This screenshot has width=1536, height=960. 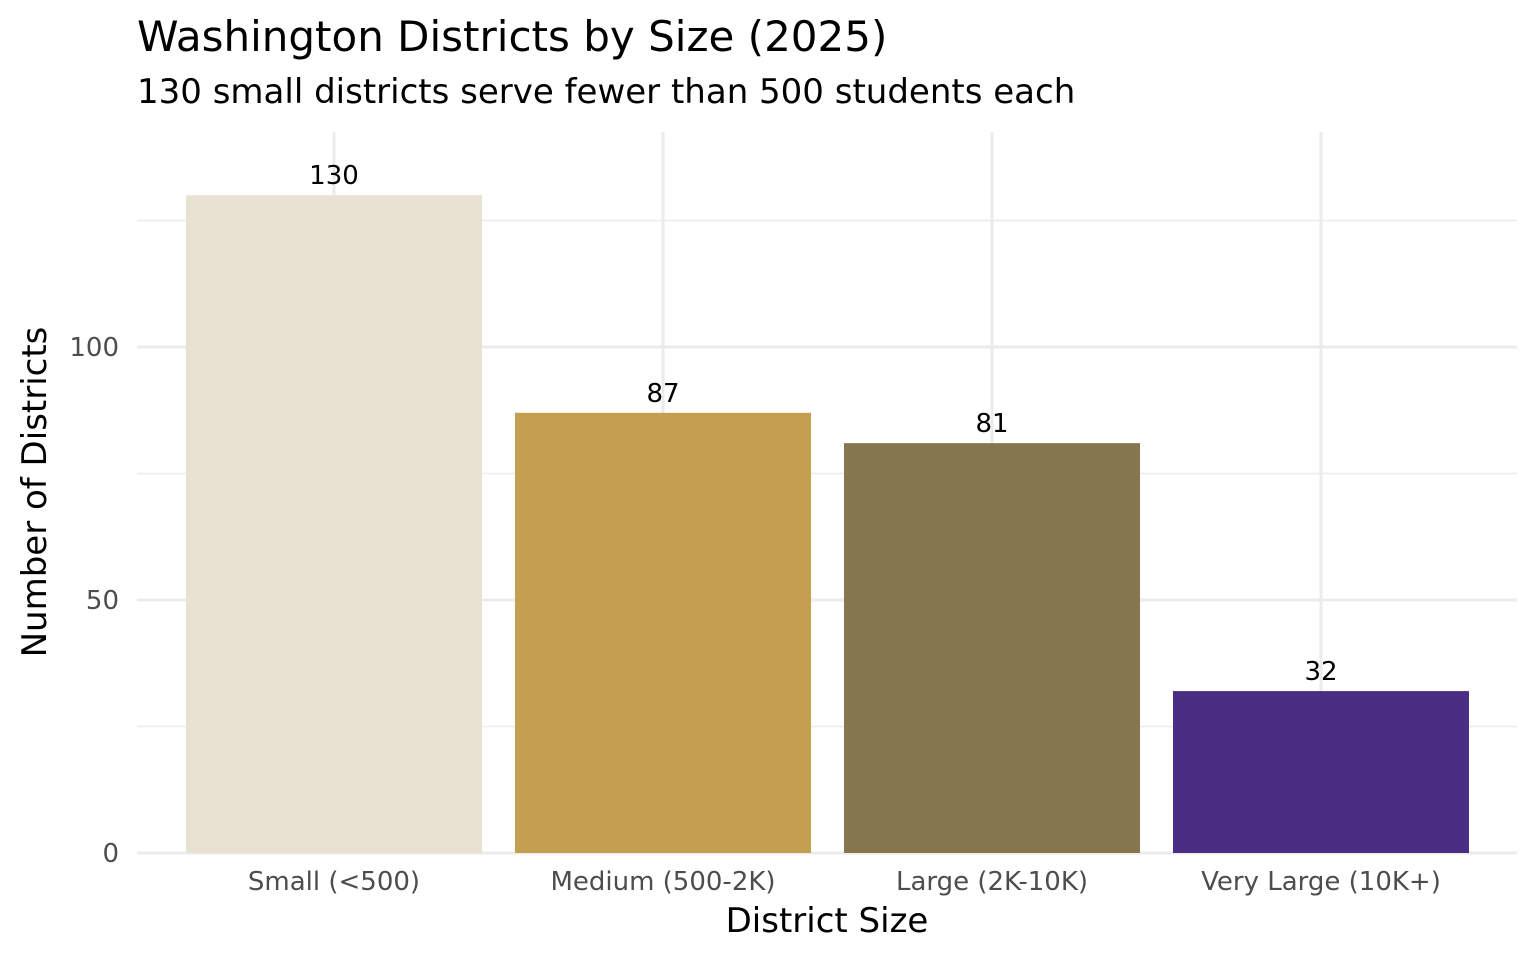 I want to click on y-axis-title: Number of Districts, so click(x=35, y=492).